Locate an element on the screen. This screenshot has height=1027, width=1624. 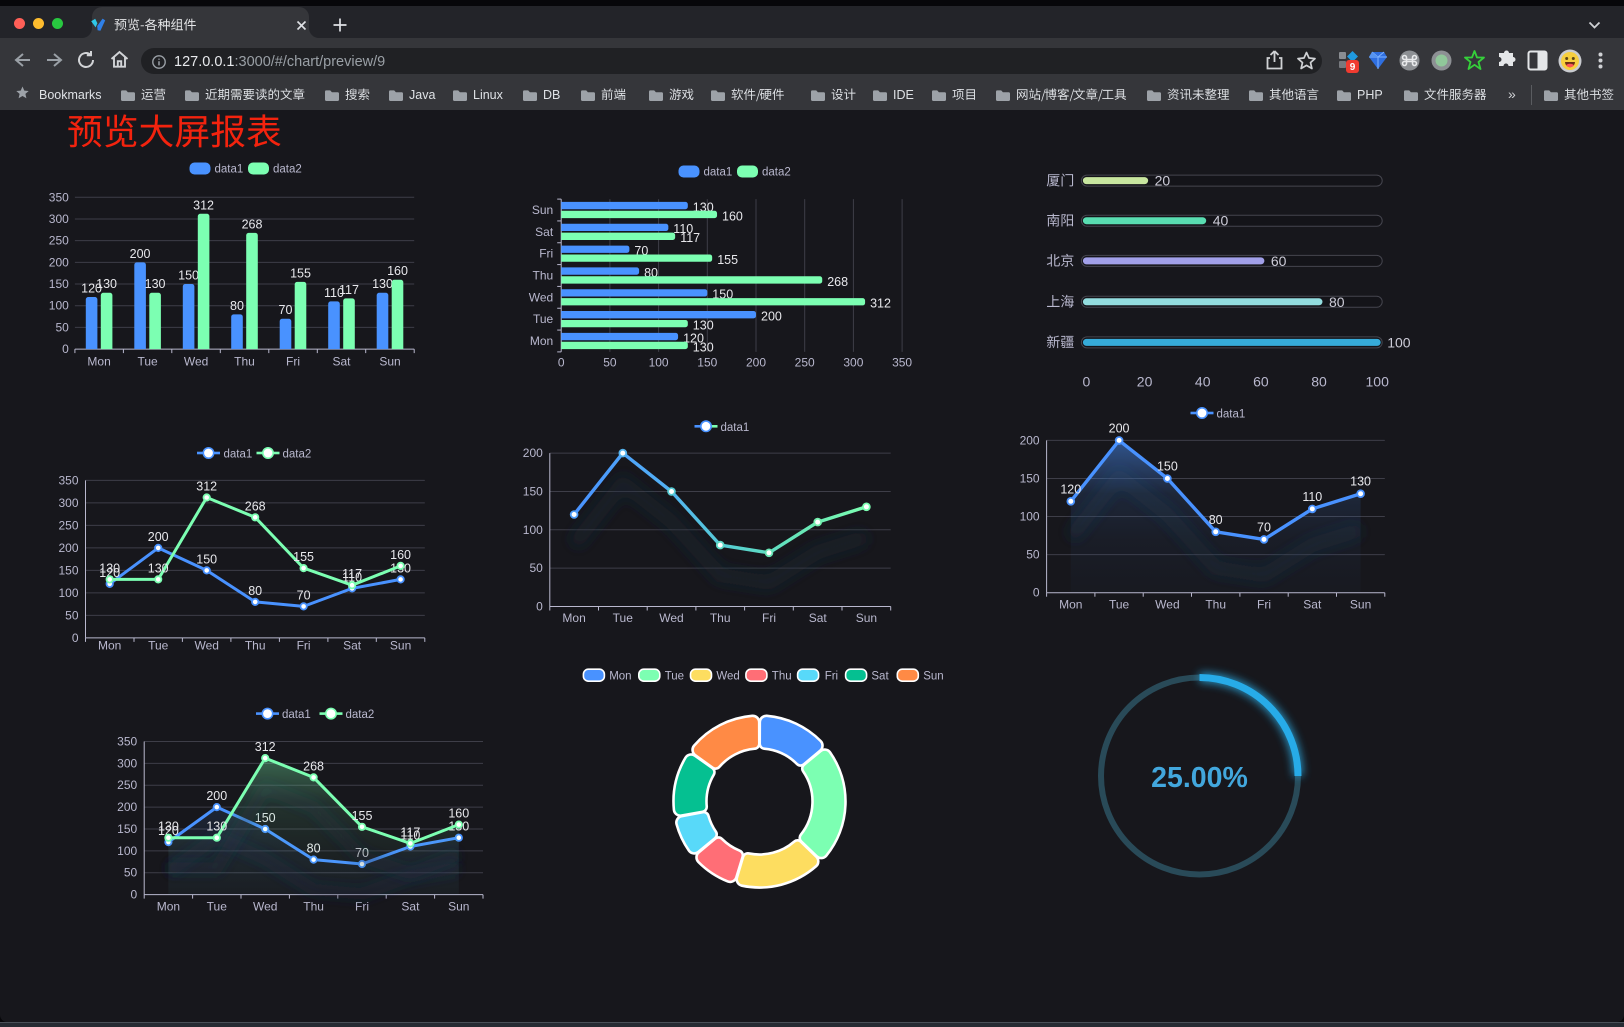
svg-text: data1 is located at coordinates (735, 428).